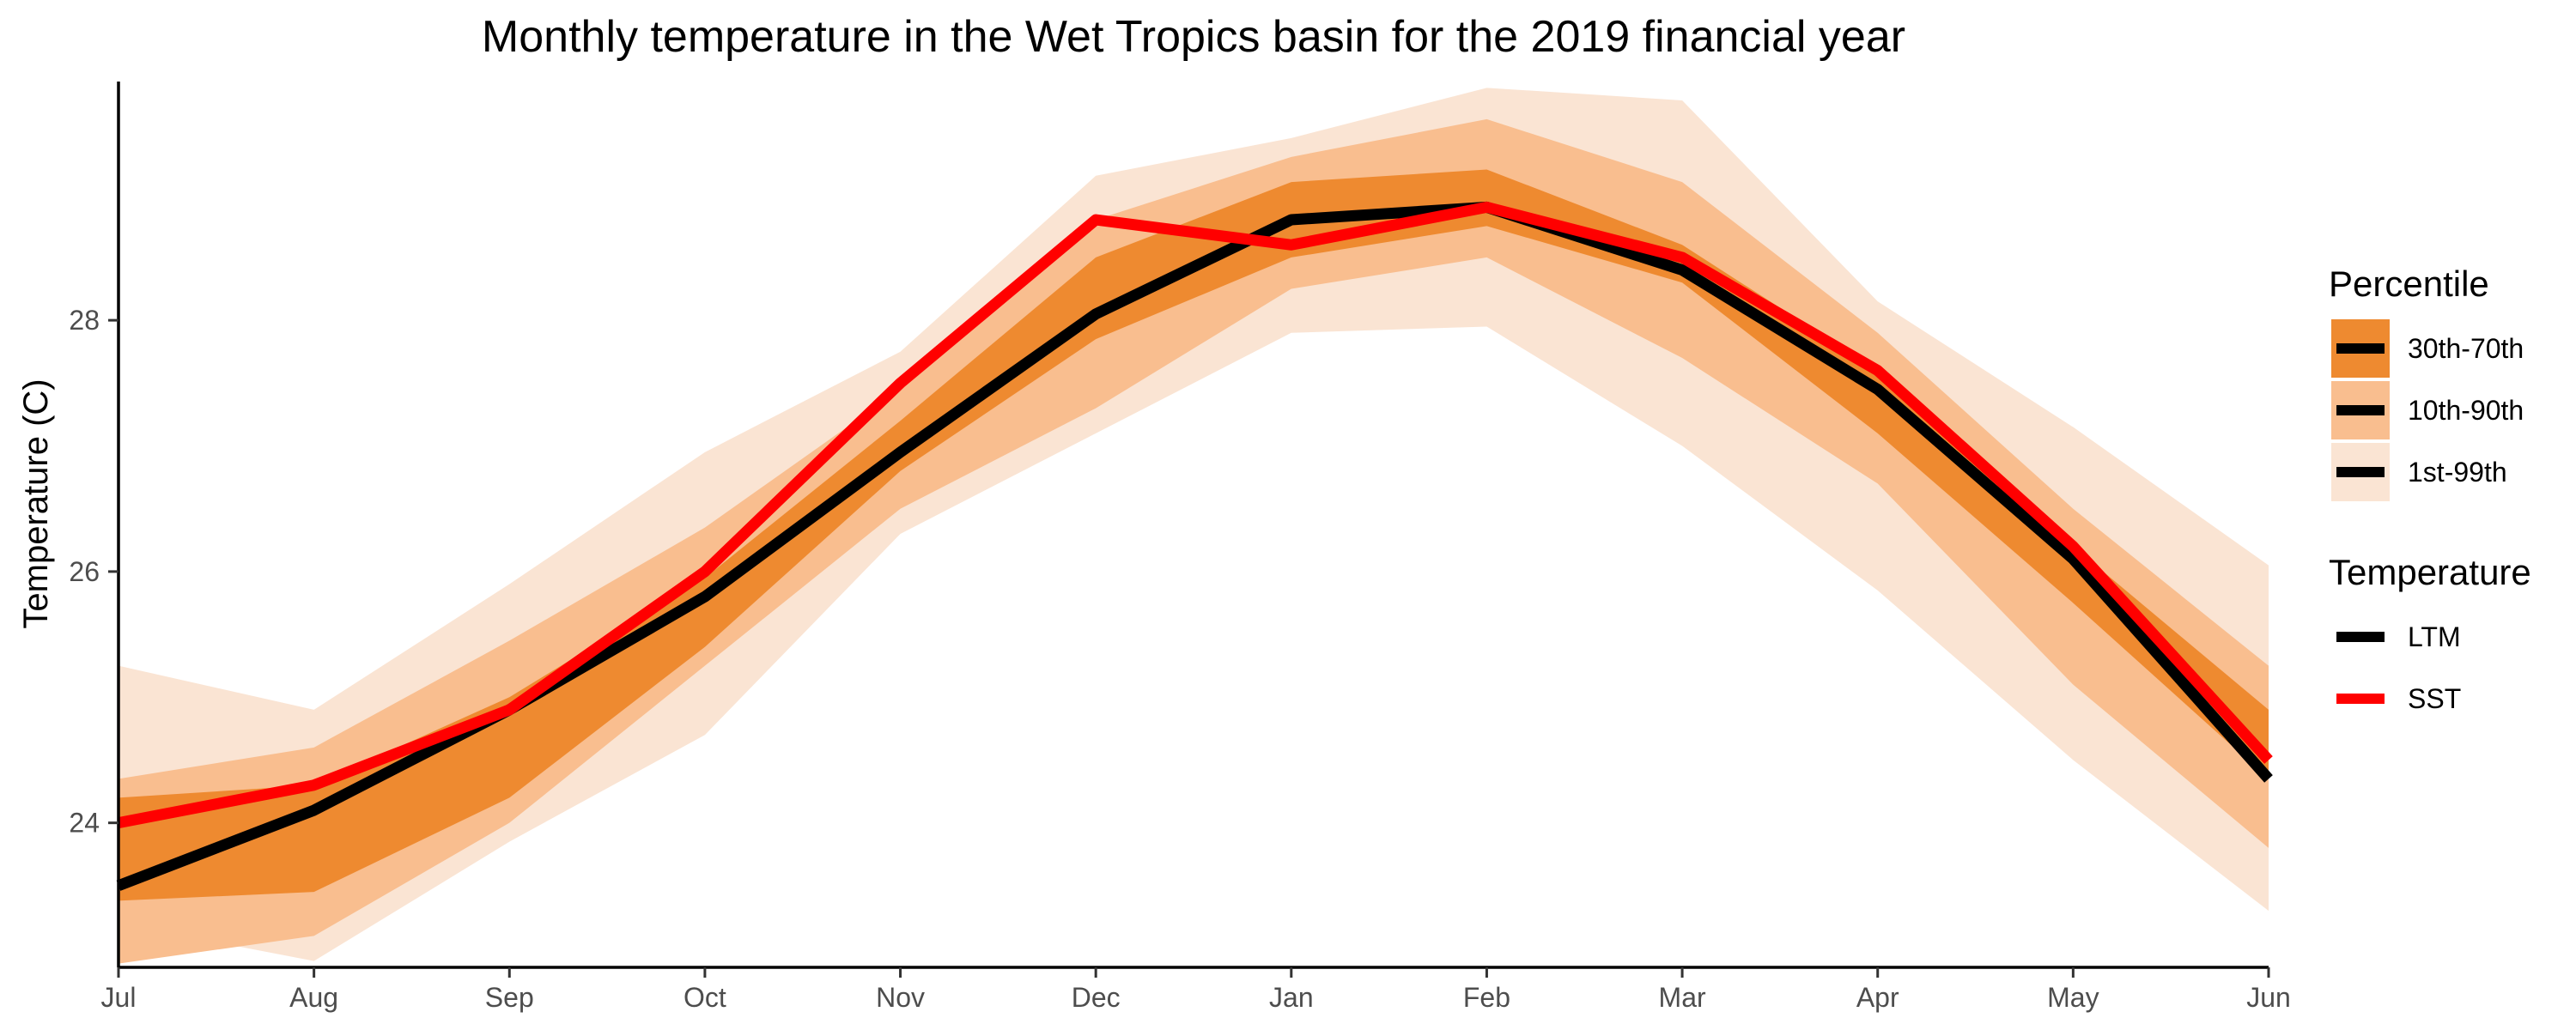 Image resolution: width=2576 pixels, height=1030 pixels. What do you see at coordinates (2434, 636) in the screenshot?
I see `legend-label-ltm: LTM` at bounding box center [2434, 636].